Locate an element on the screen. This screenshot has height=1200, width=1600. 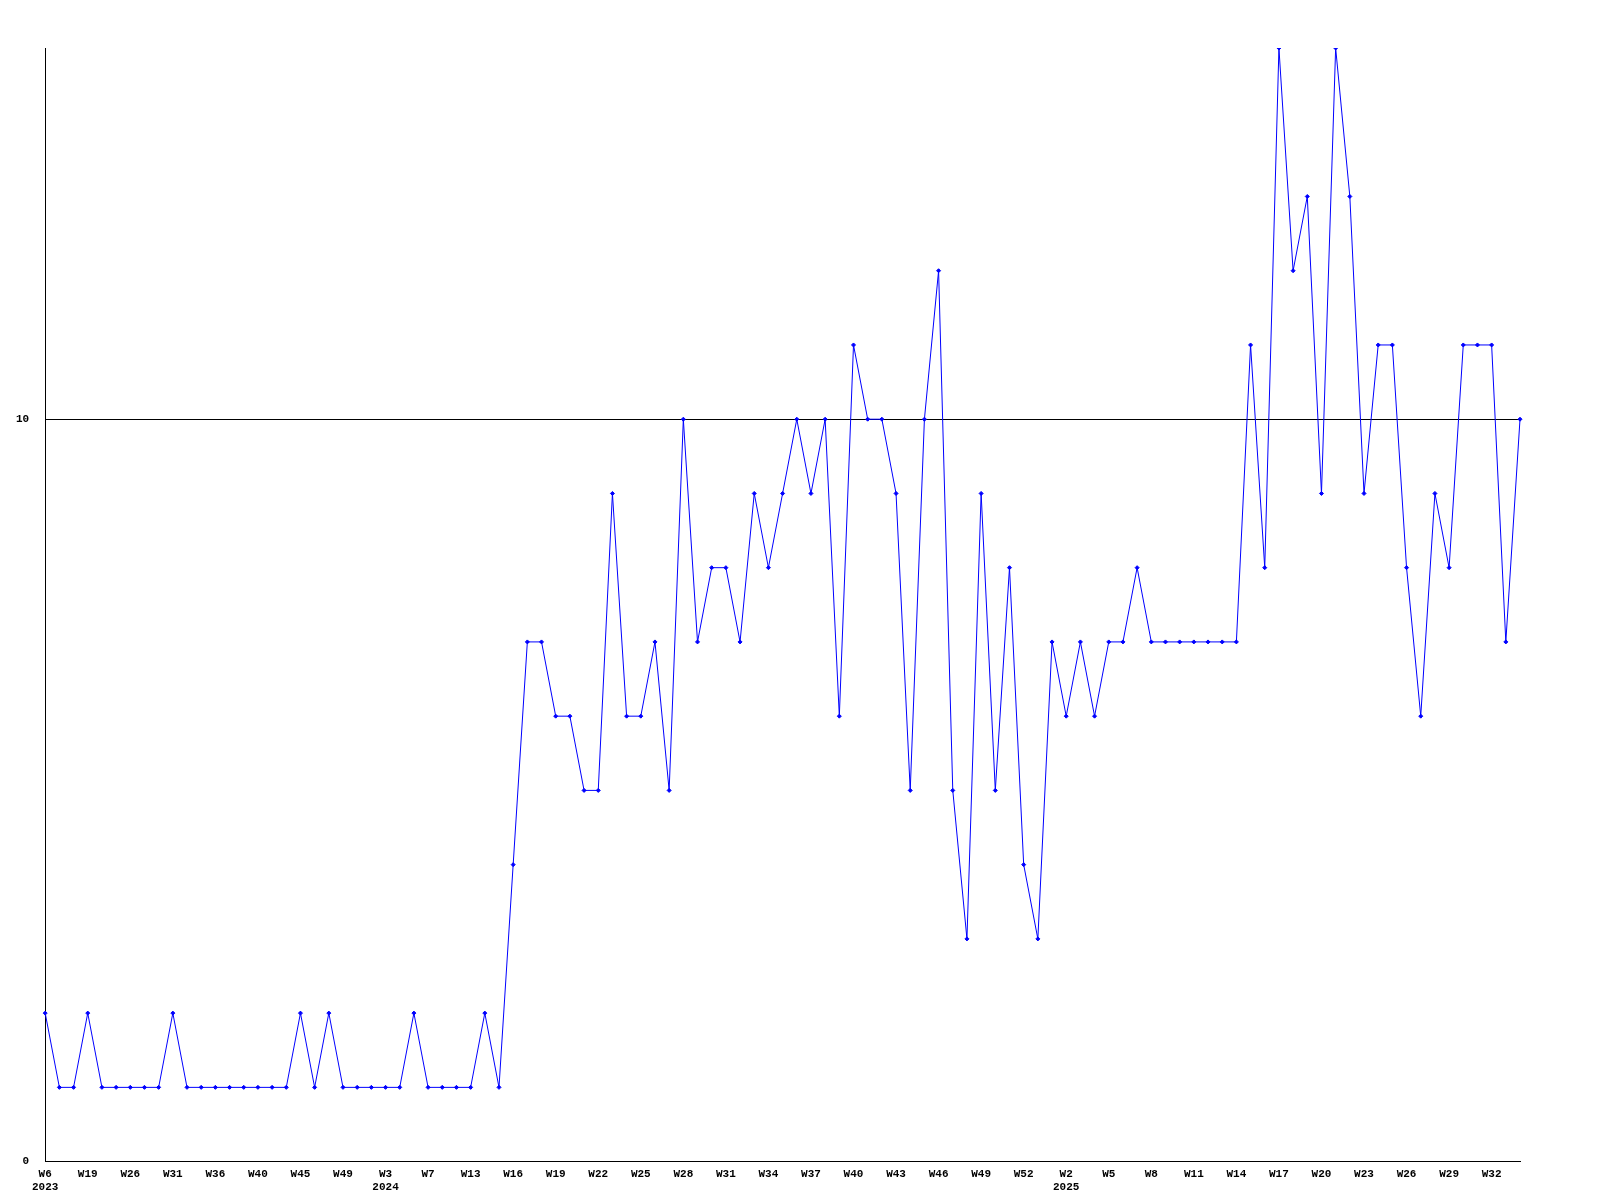
x-tick-label: W13 is located at coordinates (470, 1173).